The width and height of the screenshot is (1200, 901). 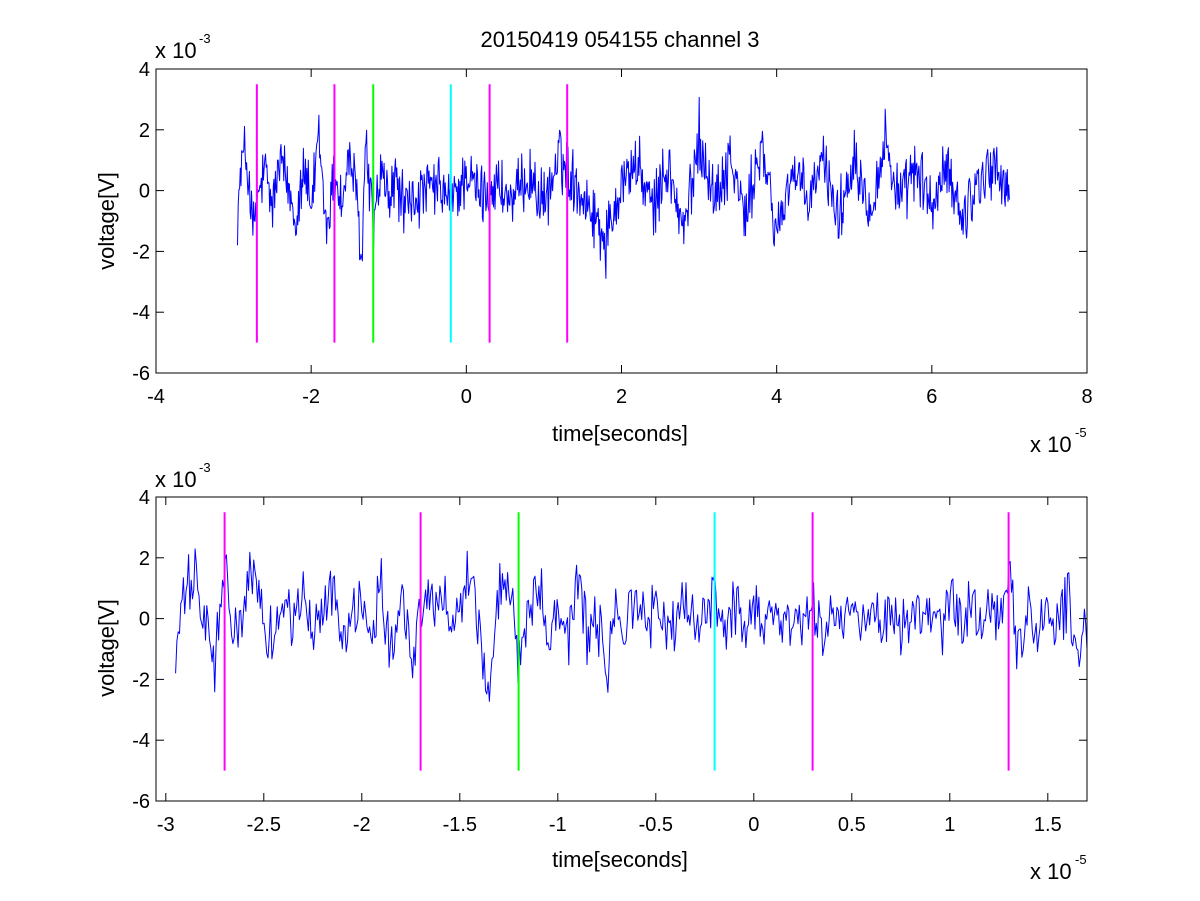 What do you see at coordinates (106, 648) in the screenshot?
I see `bottom-y-axis-label: voltage[V]` at bounding box center [106, 648].